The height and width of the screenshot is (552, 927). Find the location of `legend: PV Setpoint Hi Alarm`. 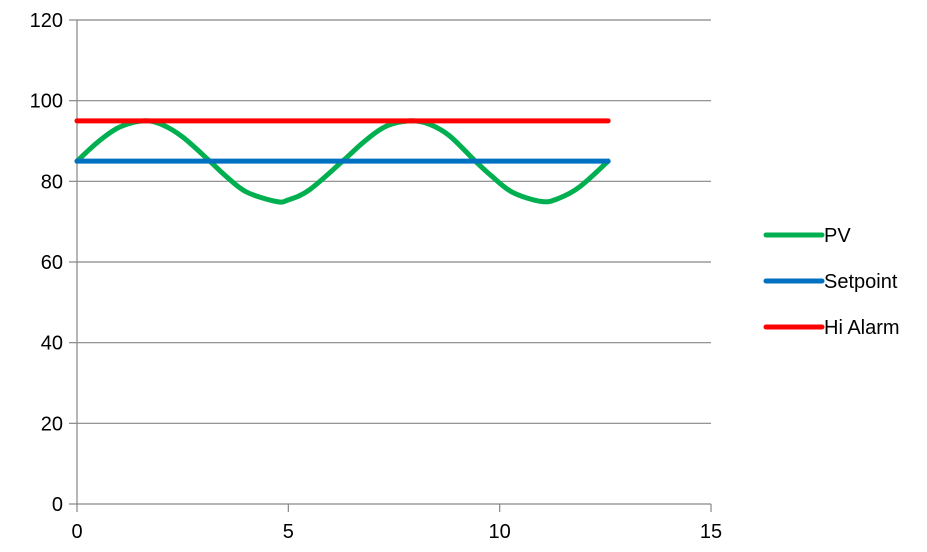

legend: PV Setpoint Hi Alarm is located at coordinates (831, 282).